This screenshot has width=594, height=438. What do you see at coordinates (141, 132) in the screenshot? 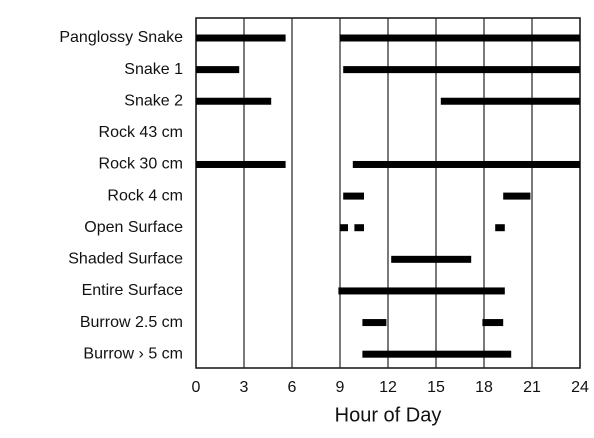
I see `y-tick-label: Rock 43 cm` at bounding box center [141, 132].